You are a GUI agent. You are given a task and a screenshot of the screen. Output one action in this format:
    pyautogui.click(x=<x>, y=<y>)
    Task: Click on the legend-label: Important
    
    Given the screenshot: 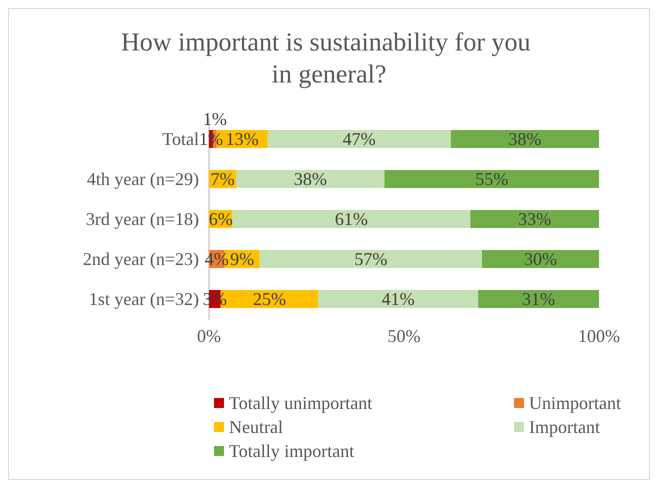 What is the action you would take?
    pyautogui.click(x=564, y=427)
    